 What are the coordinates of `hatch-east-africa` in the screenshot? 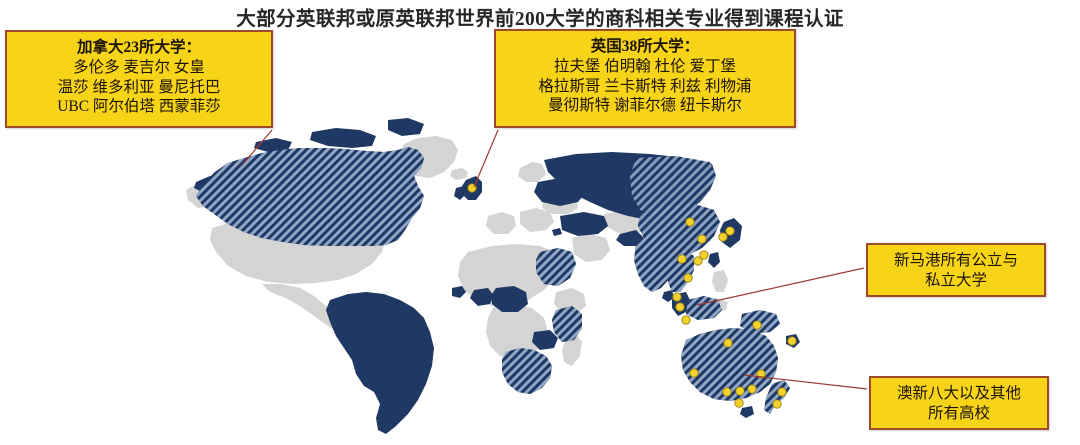 It's located at (567, 324).